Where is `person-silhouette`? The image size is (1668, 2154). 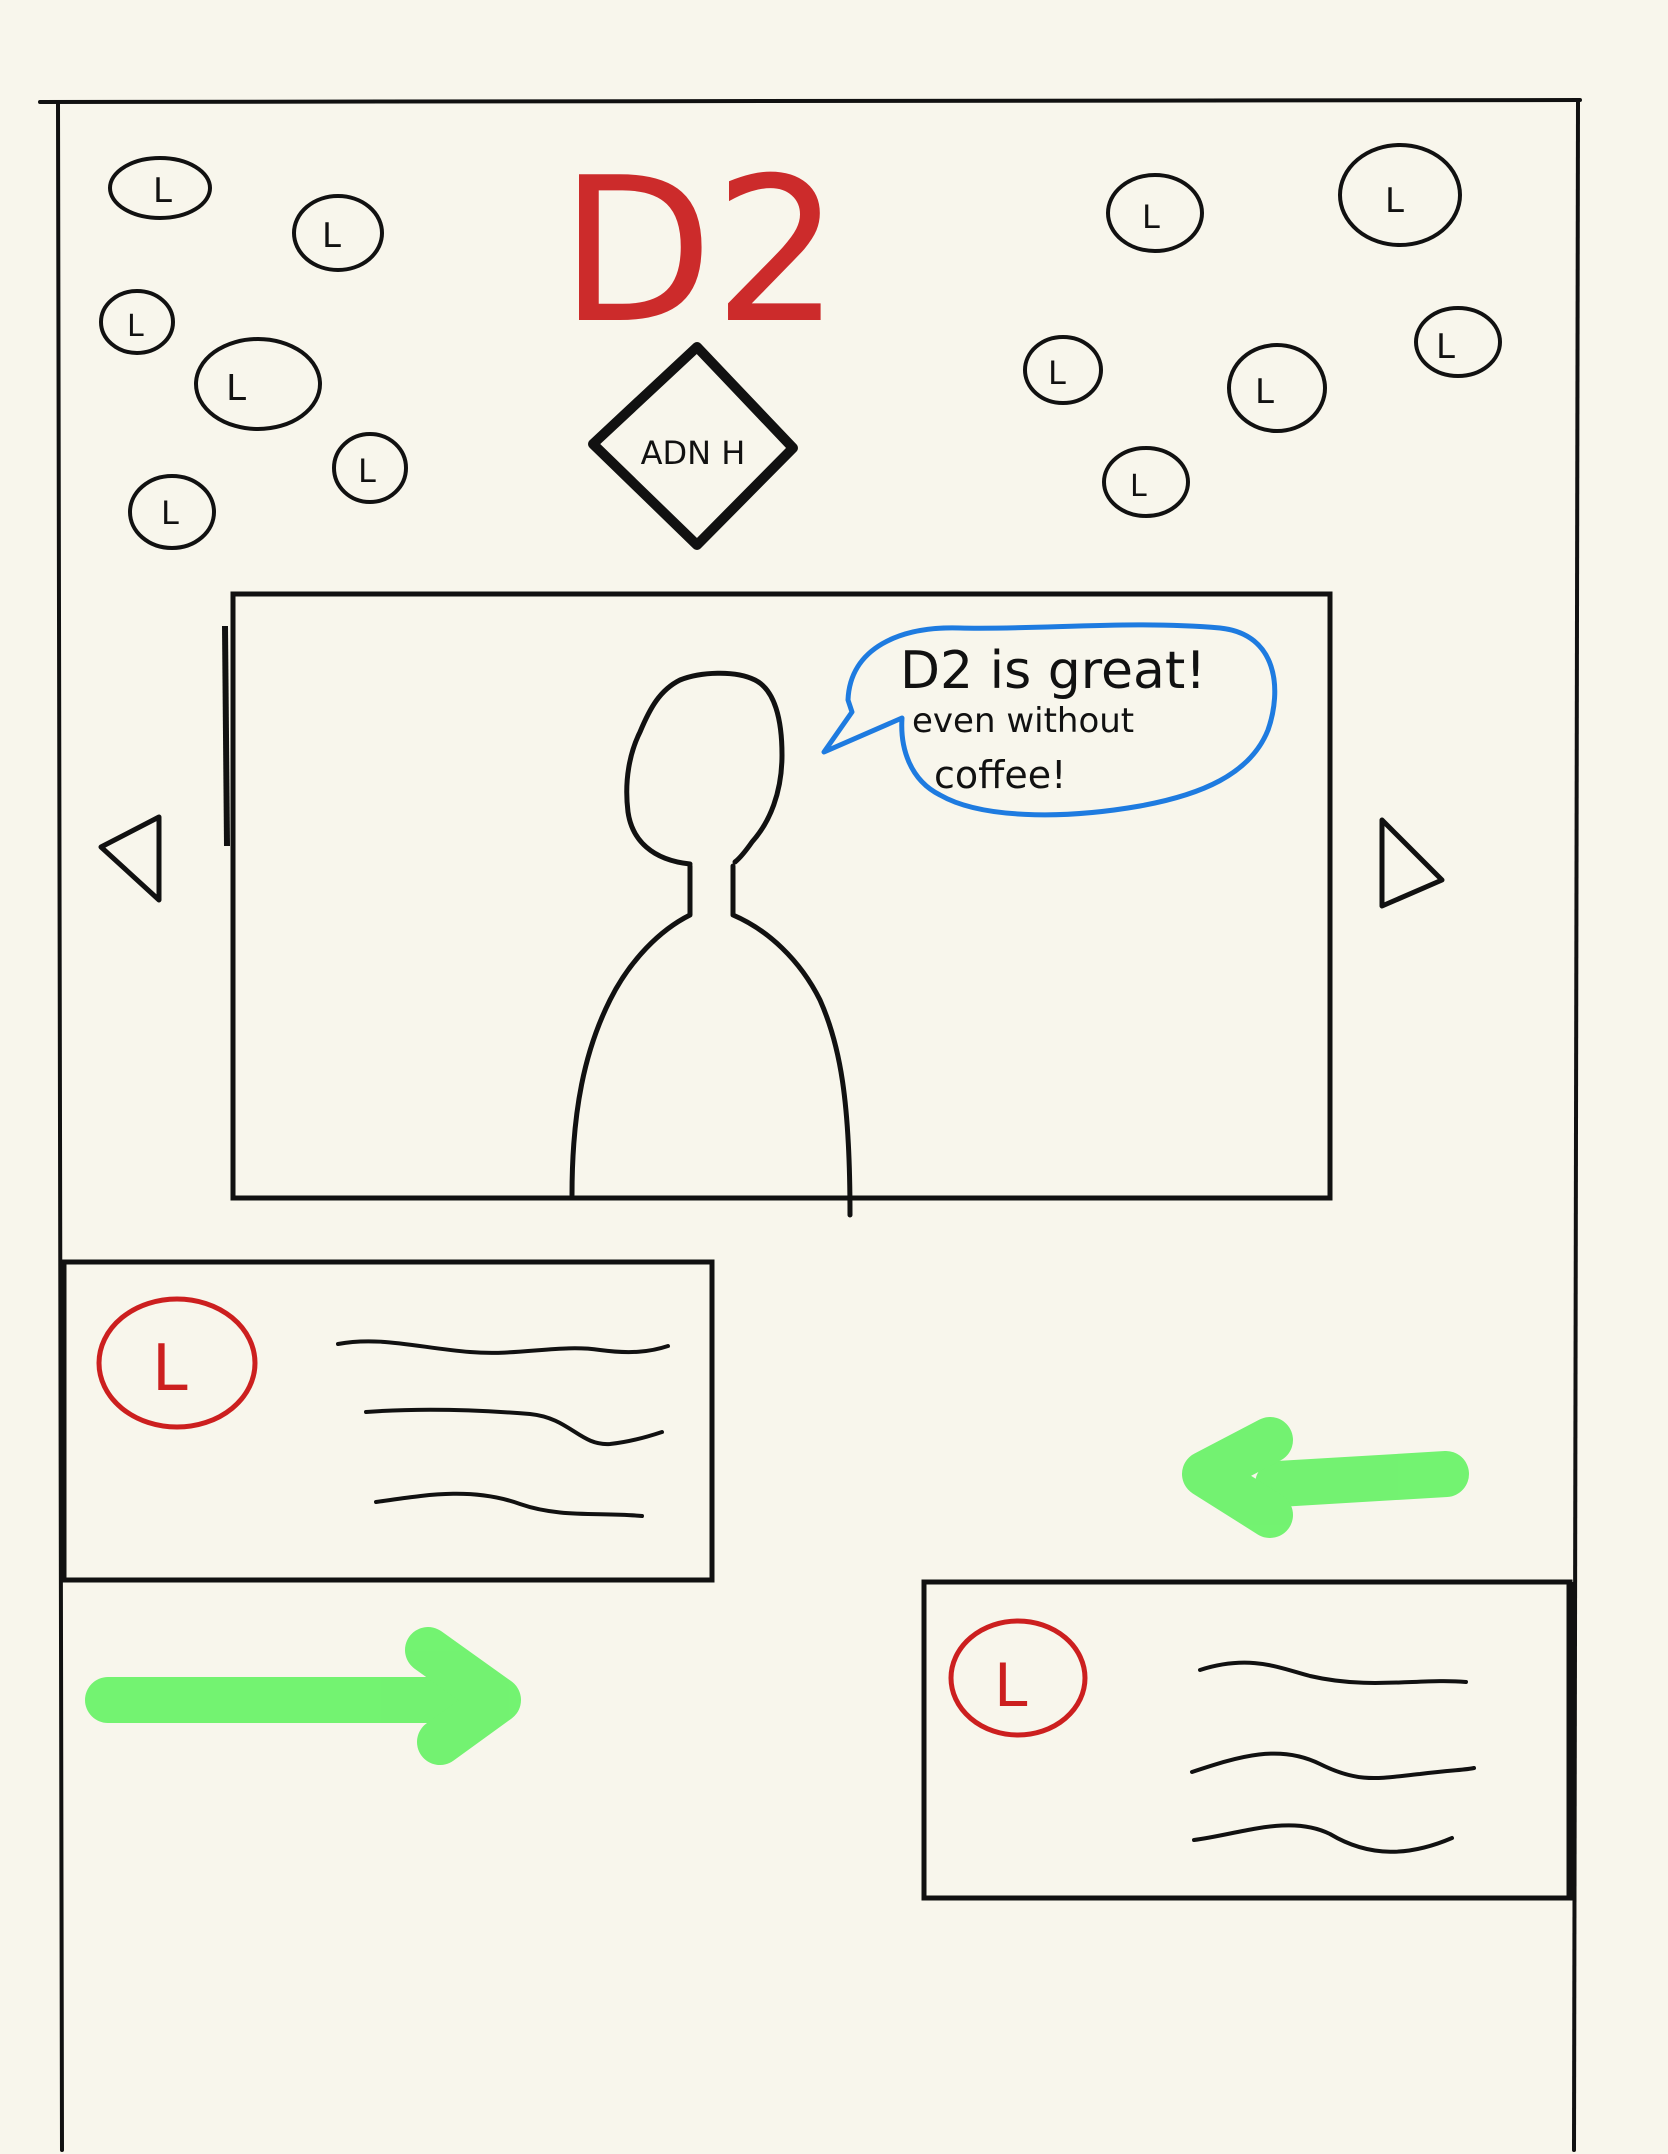 person-silhouette is located at coordinates (711, 944).